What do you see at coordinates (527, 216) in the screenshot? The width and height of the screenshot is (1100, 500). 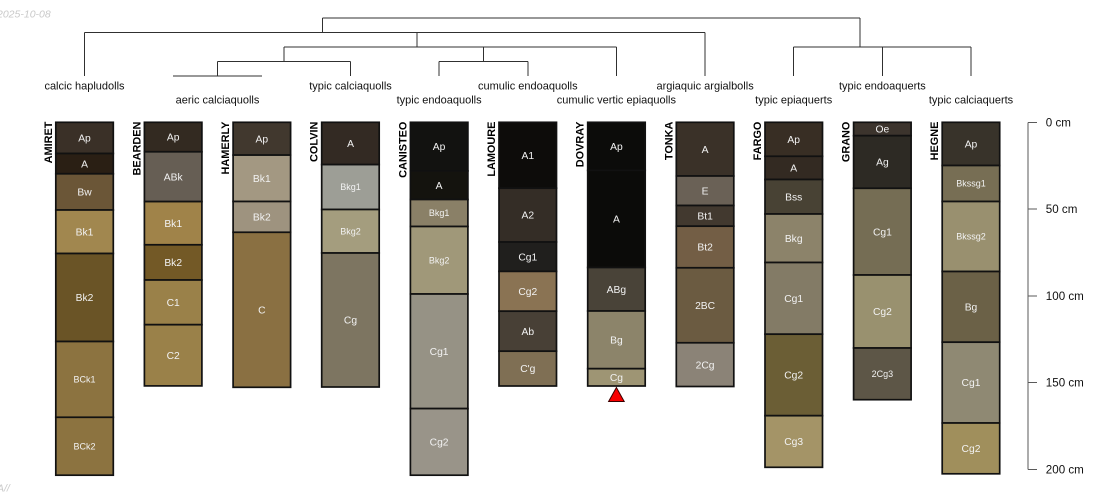 I see `svg-text: A2` at bounding box center [527, 216].